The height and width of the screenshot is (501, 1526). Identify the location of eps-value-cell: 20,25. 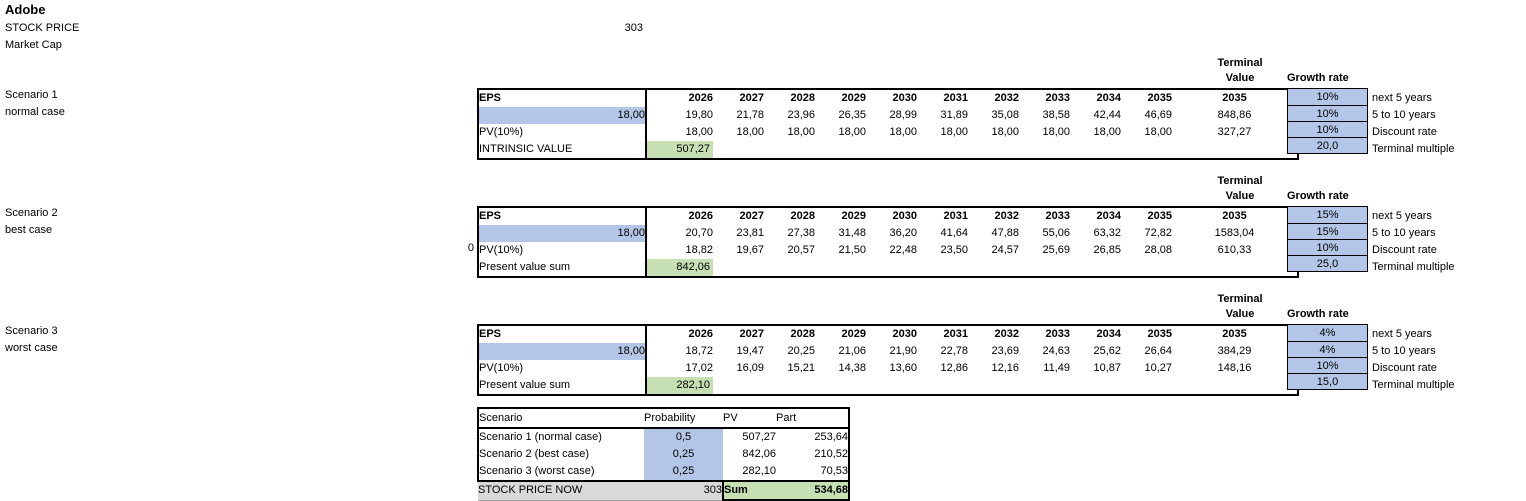
(801, 351).